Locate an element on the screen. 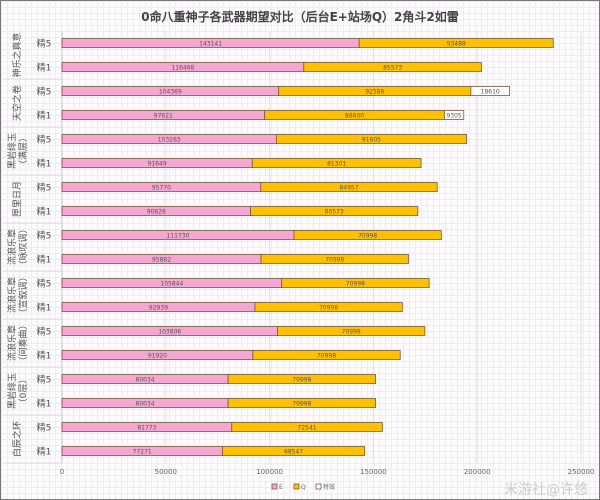  x-tick-label: 100000 is located at coordinates (269, 472).